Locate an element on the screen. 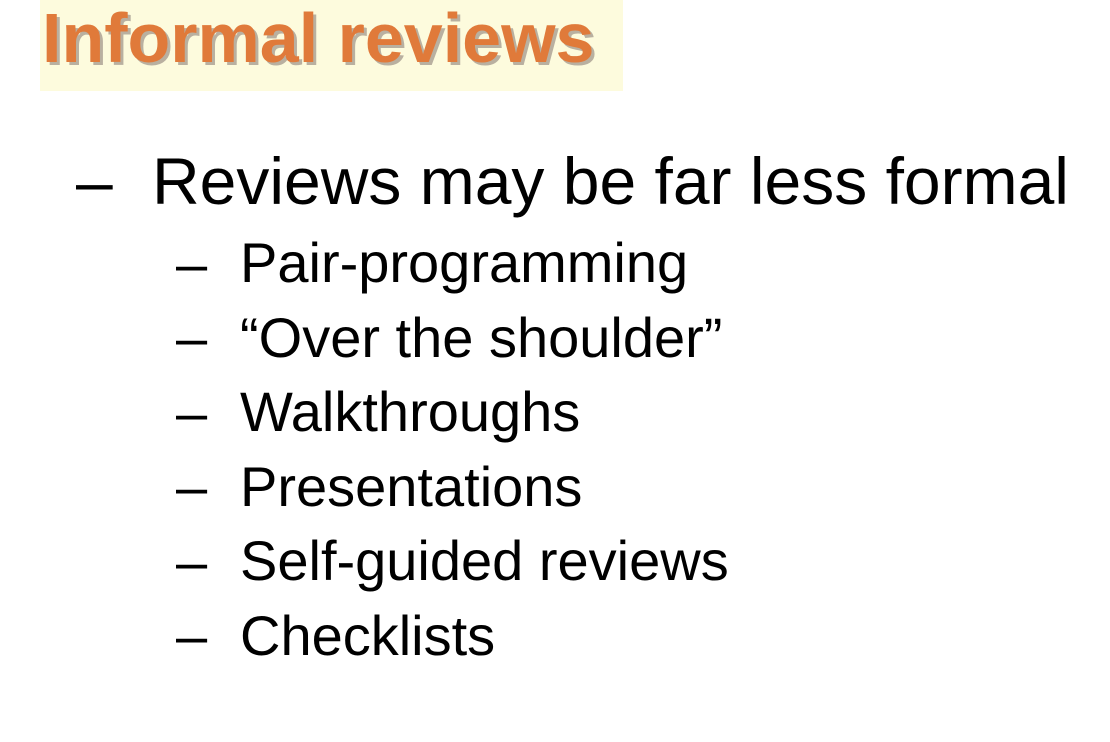 The width and height of the screenshot is (1110, 742). sub-bullet-text: Presentations is located at coordinates (411, 486).